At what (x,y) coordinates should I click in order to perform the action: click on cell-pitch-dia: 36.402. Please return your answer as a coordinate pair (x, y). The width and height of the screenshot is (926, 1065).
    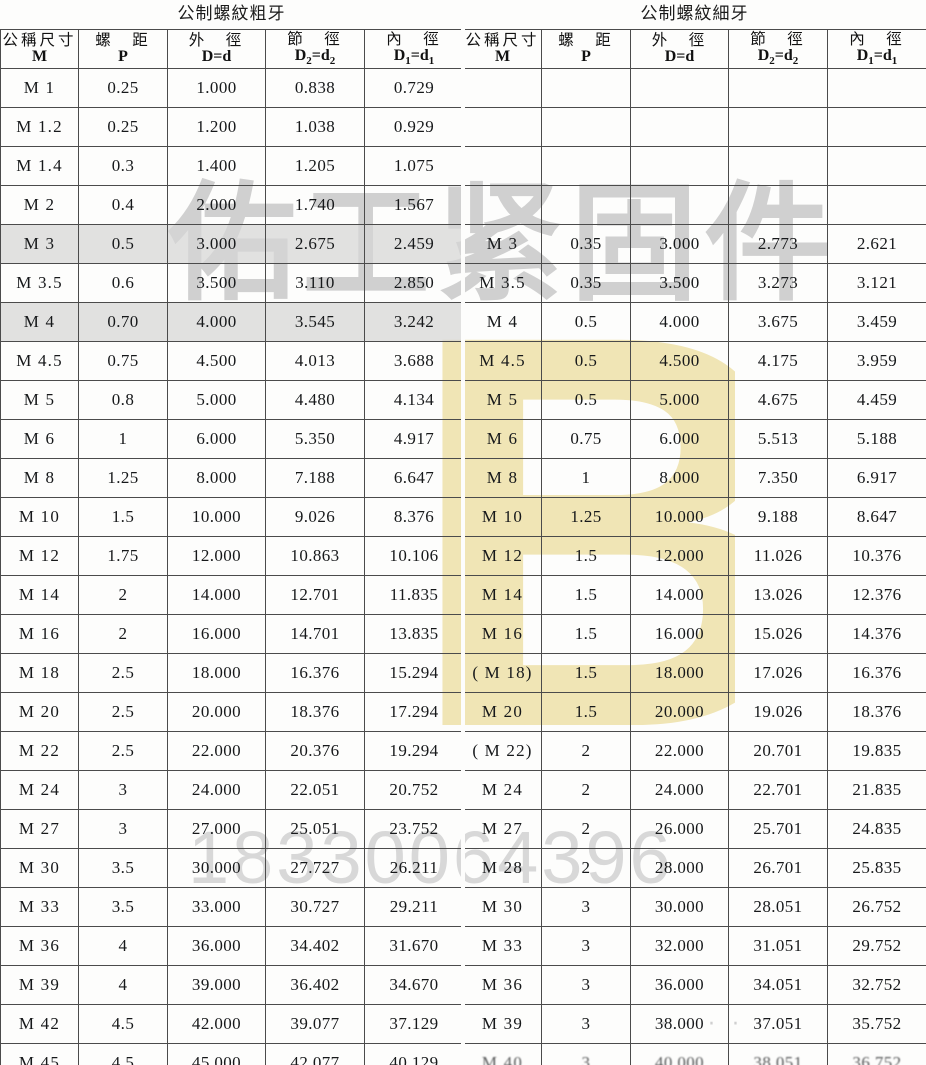
    Looking at the image, I should click on (315, 985).